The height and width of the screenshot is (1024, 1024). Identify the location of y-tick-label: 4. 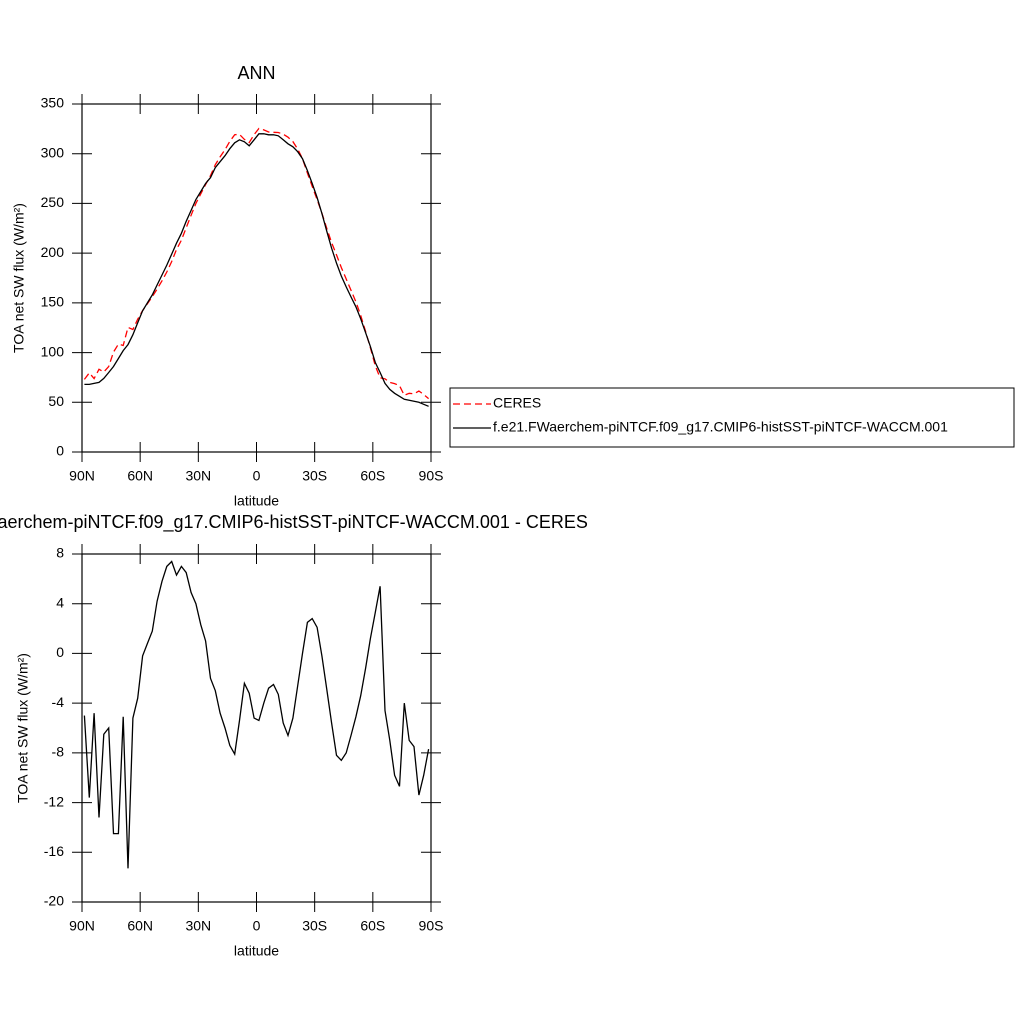
(60, 602).